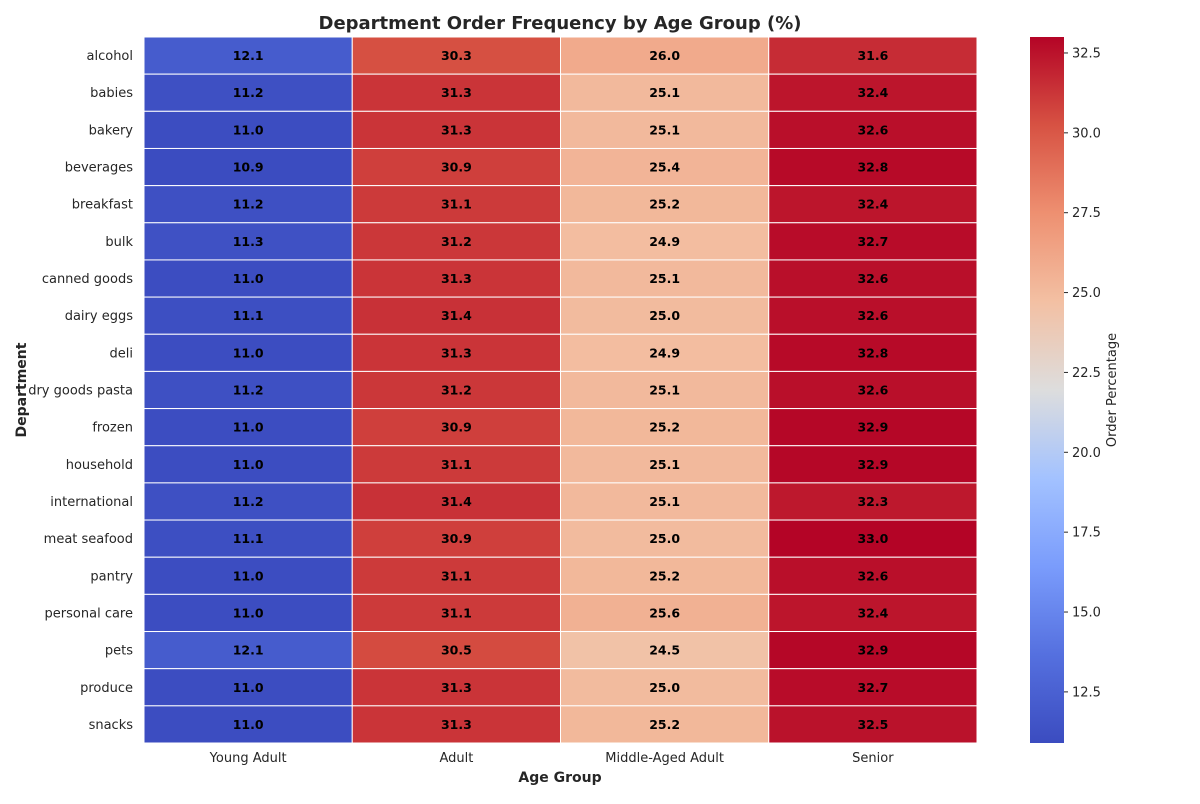  Describe the element at coordinates (1082, 373) in the screenshot. I see `colorbar-ticks: 12.5 15.0 17.5 20.0 22.5 25.0 27.5 30.0 32.5` at that location.